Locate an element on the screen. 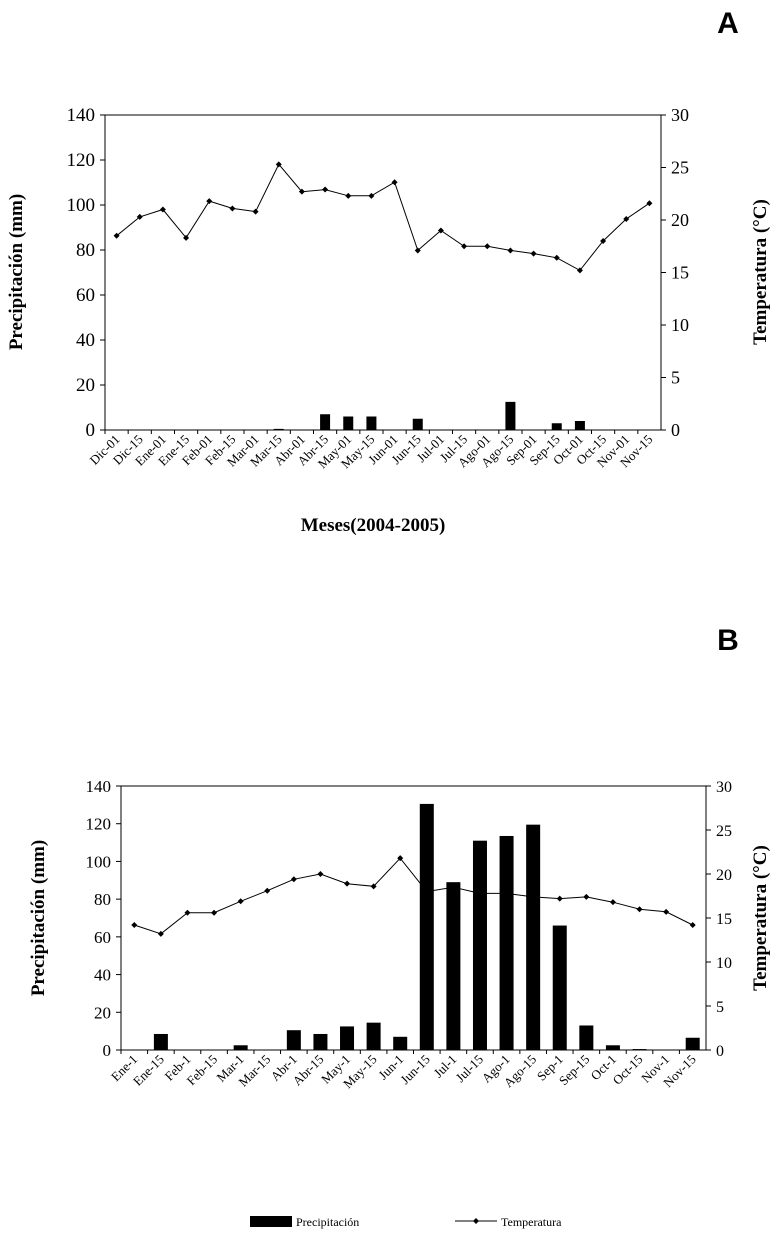 This screenshot has width=782, height=1248. y2-tick-label: 5 is located at coordinates (720, 1007).